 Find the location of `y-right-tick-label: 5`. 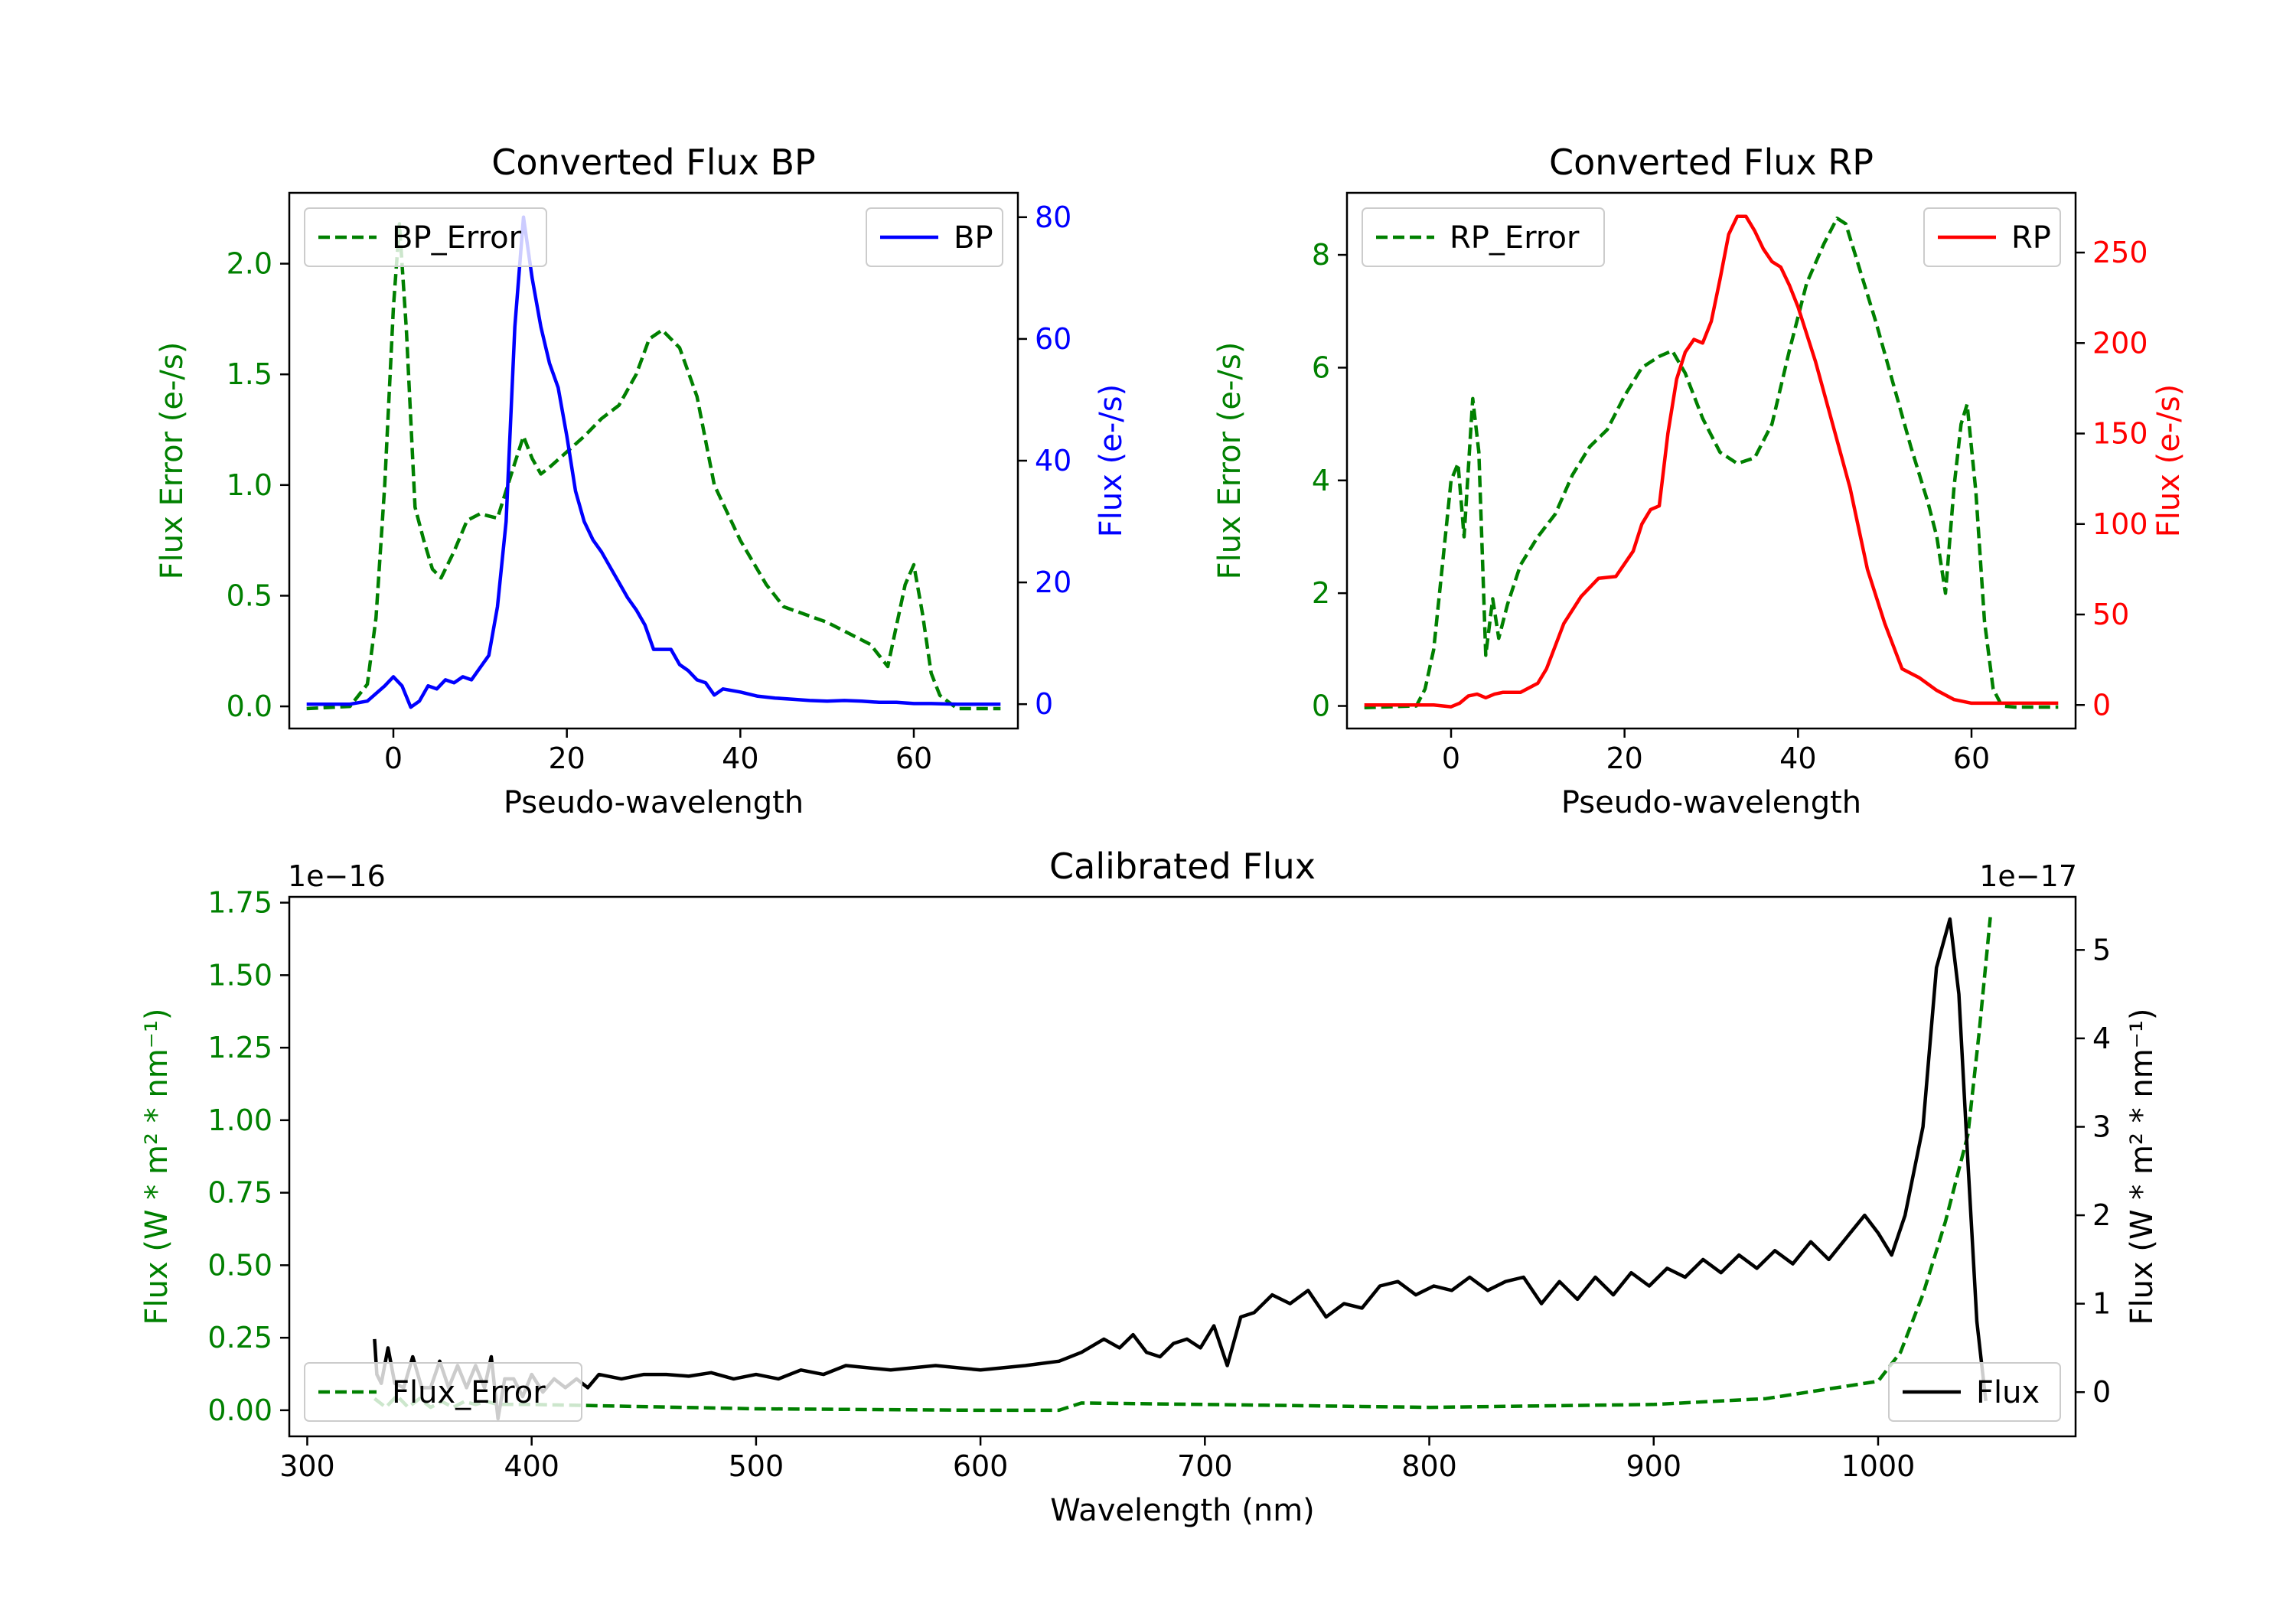

y-right-tick-label: 5 is located at coordinates (2101, 949).